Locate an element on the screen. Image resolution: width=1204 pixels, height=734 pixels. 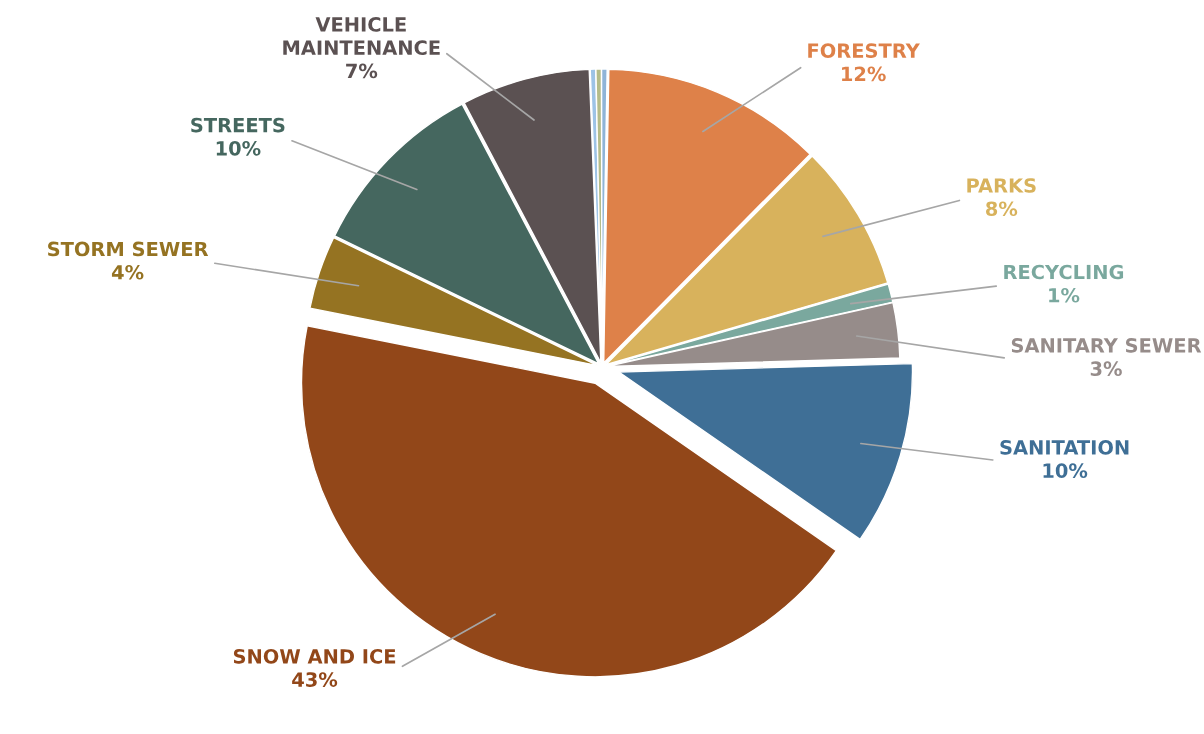
data-label: 8% is located at coordinates (1002, 209).